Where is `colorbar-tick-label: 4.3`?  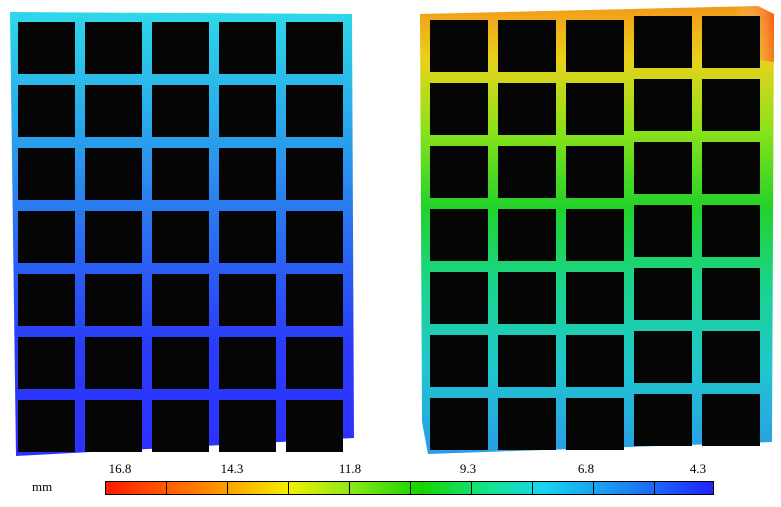 colorbar-tick-label: 4.3 is located at coordinates (698, 468).